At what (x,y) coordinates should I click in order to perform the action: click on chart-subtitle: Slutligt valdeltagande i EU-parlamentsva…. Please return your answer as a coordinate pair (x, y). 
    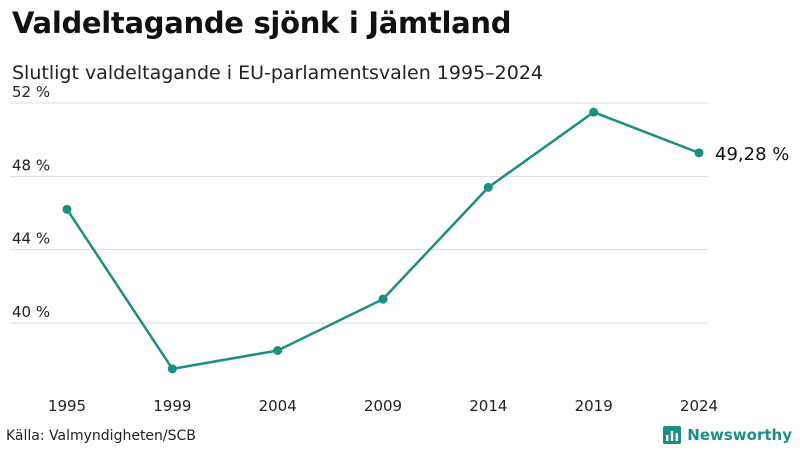
    Looking at the image, I should click on (278, 73).